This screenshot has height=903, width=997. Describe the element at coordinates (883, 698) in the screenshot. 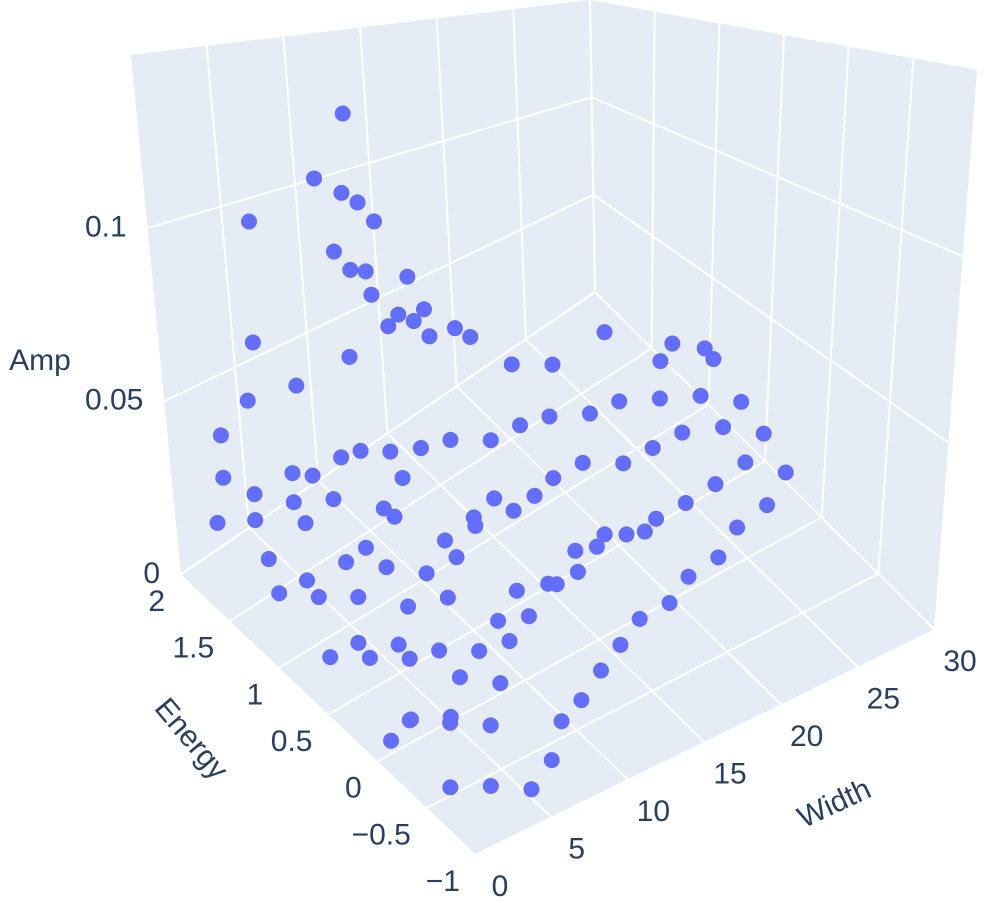

I see `x-tick-label: 25` at that location.